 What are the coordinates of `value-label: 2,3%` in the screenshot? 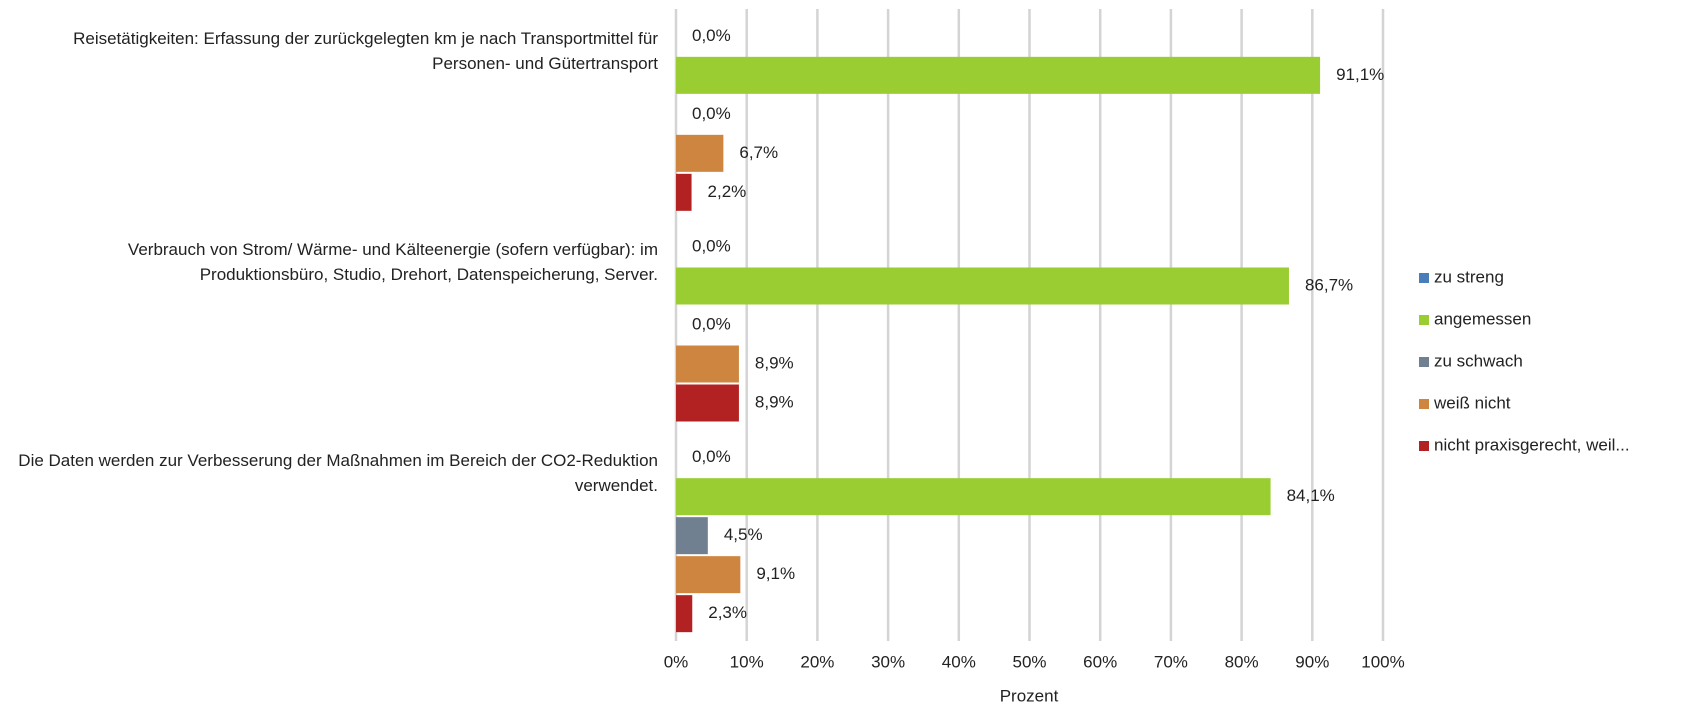 It's located at (727, 612).